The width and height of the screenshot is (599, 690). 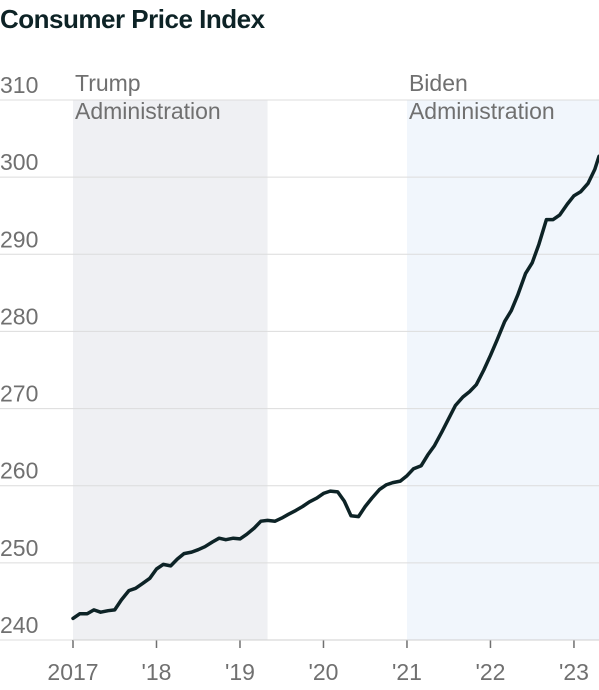 I want to click on y-tick-label: 310, so click(x=19, y=85).